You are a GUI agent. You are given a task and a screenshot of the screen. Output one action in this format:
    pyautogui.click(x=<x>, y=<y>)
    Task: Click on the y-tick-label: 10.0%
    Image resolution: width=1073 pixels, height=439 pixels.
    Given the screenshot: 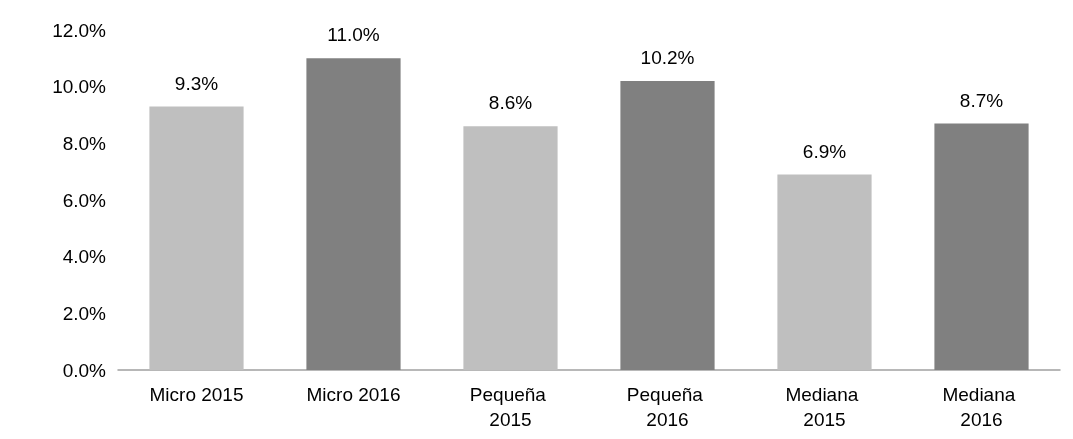 What is the action you would take?
    pyautogui.click(x=79, y=87)
    